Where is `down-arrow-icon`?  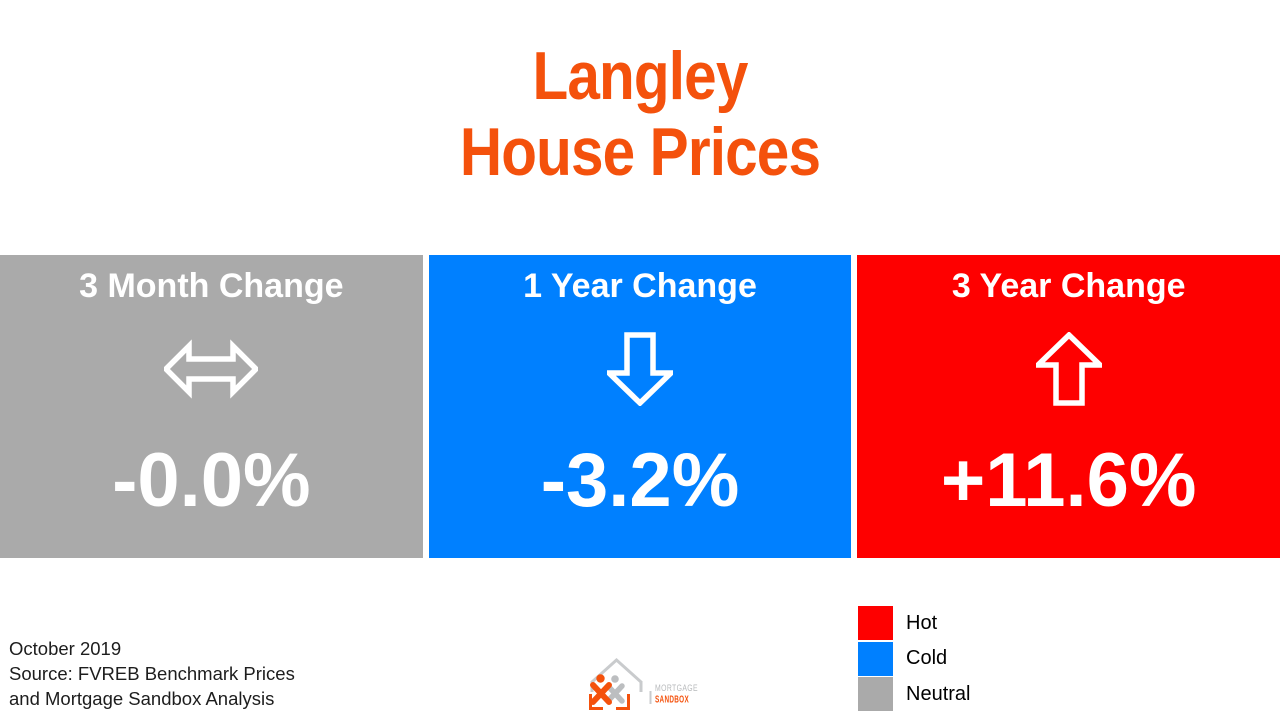 down-arrow-icon is located at coordinates (640, 369).